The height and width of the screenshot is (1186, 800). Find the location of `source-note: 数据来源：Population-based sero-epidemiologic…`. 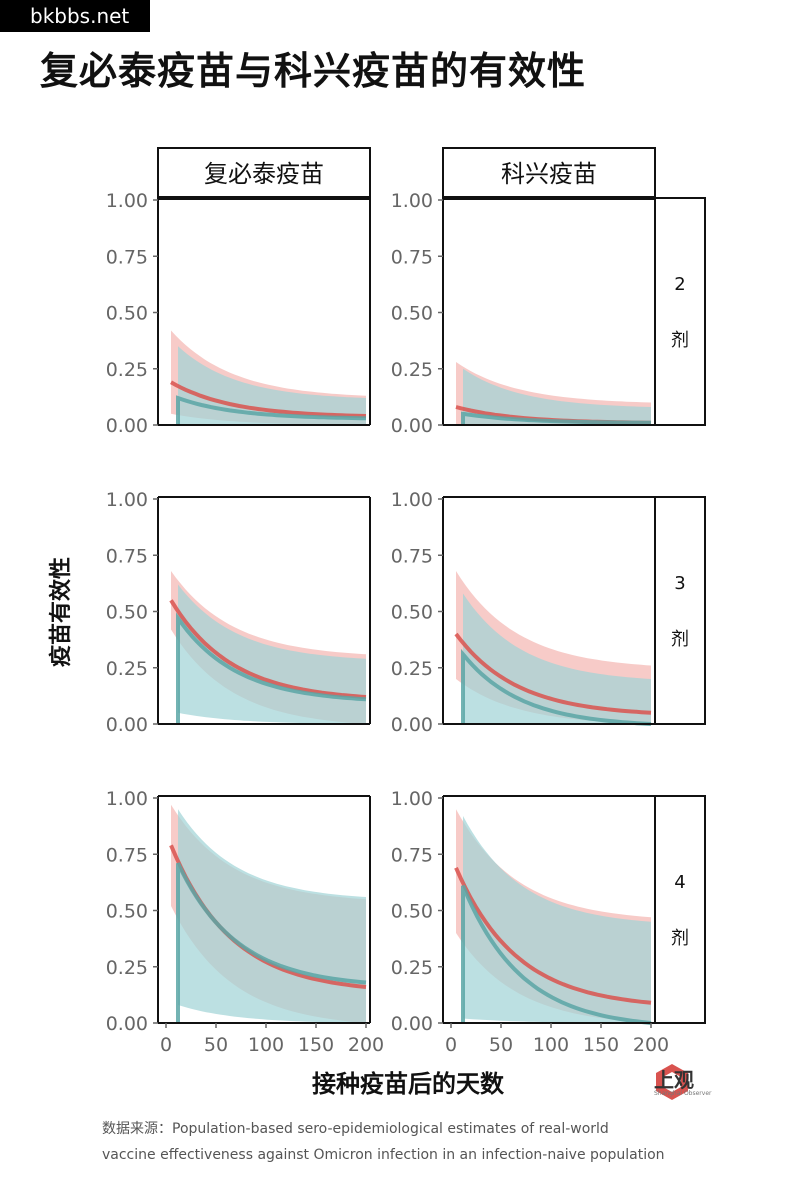

source-note: 数据来源：Population-based sero-epidemiologic… is located at coordinates (422, 1142).